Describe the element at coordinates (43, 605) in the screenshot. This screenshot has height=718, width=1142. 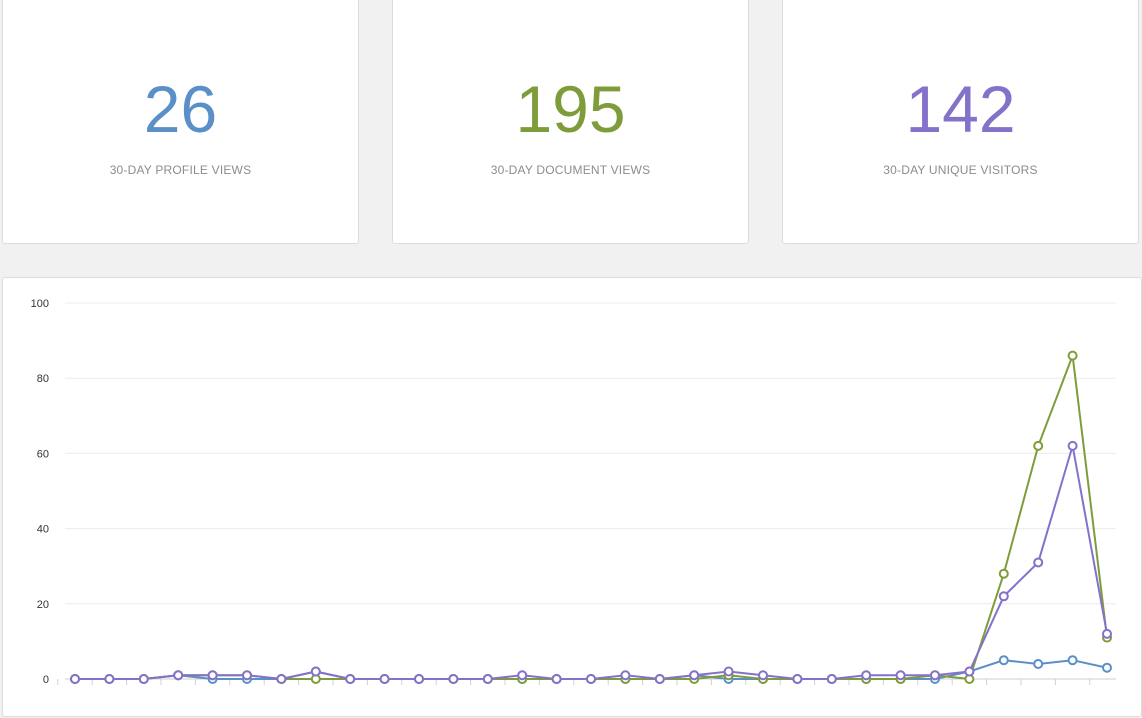
I see `y-tick-label: 20` at that location.